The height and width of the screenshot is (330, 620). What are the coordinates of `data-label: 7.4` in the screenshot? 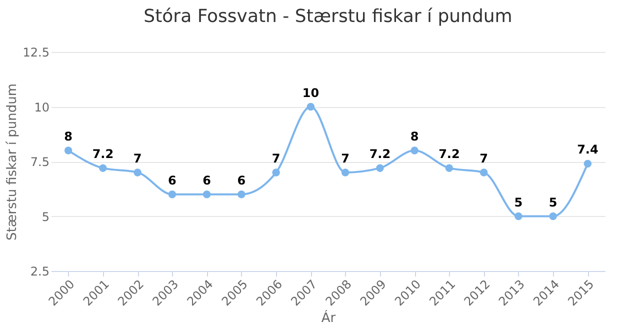 It's located at (587, 149).